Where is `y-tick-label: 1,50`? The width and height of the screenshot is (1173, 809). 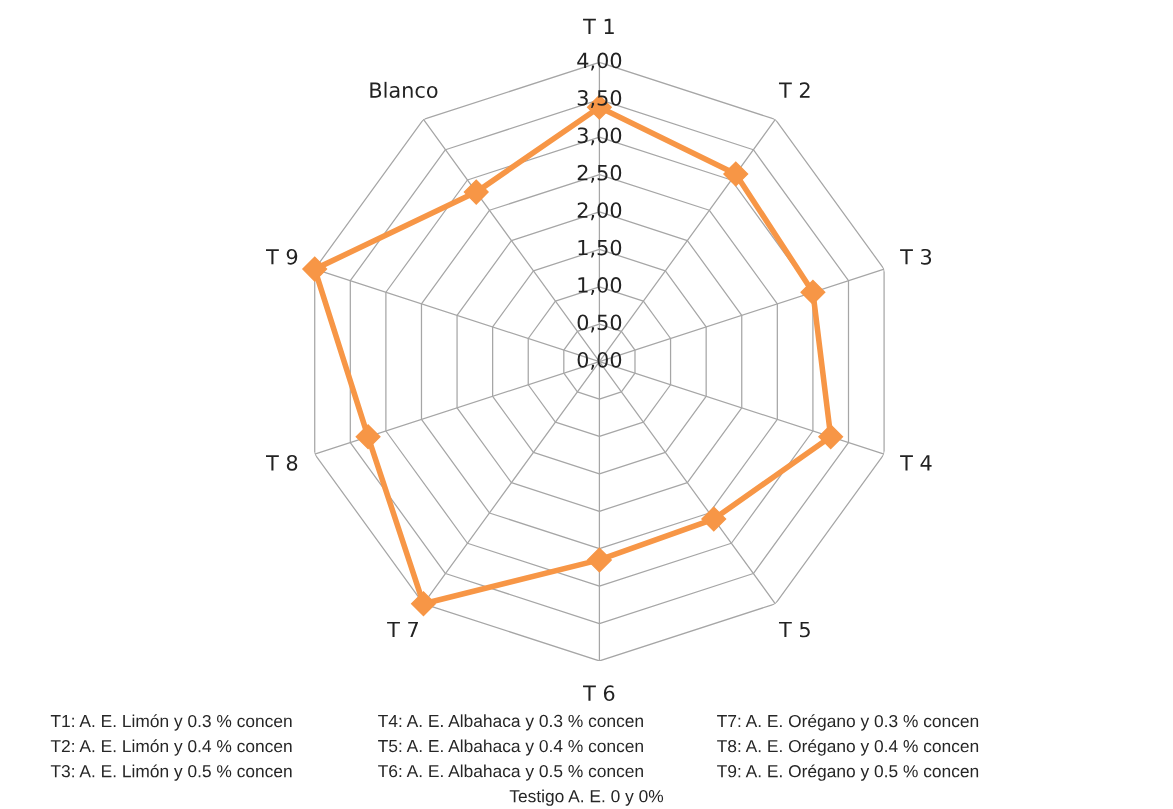
y-tick-label: 1,50 is located at coordinates (600, 248).